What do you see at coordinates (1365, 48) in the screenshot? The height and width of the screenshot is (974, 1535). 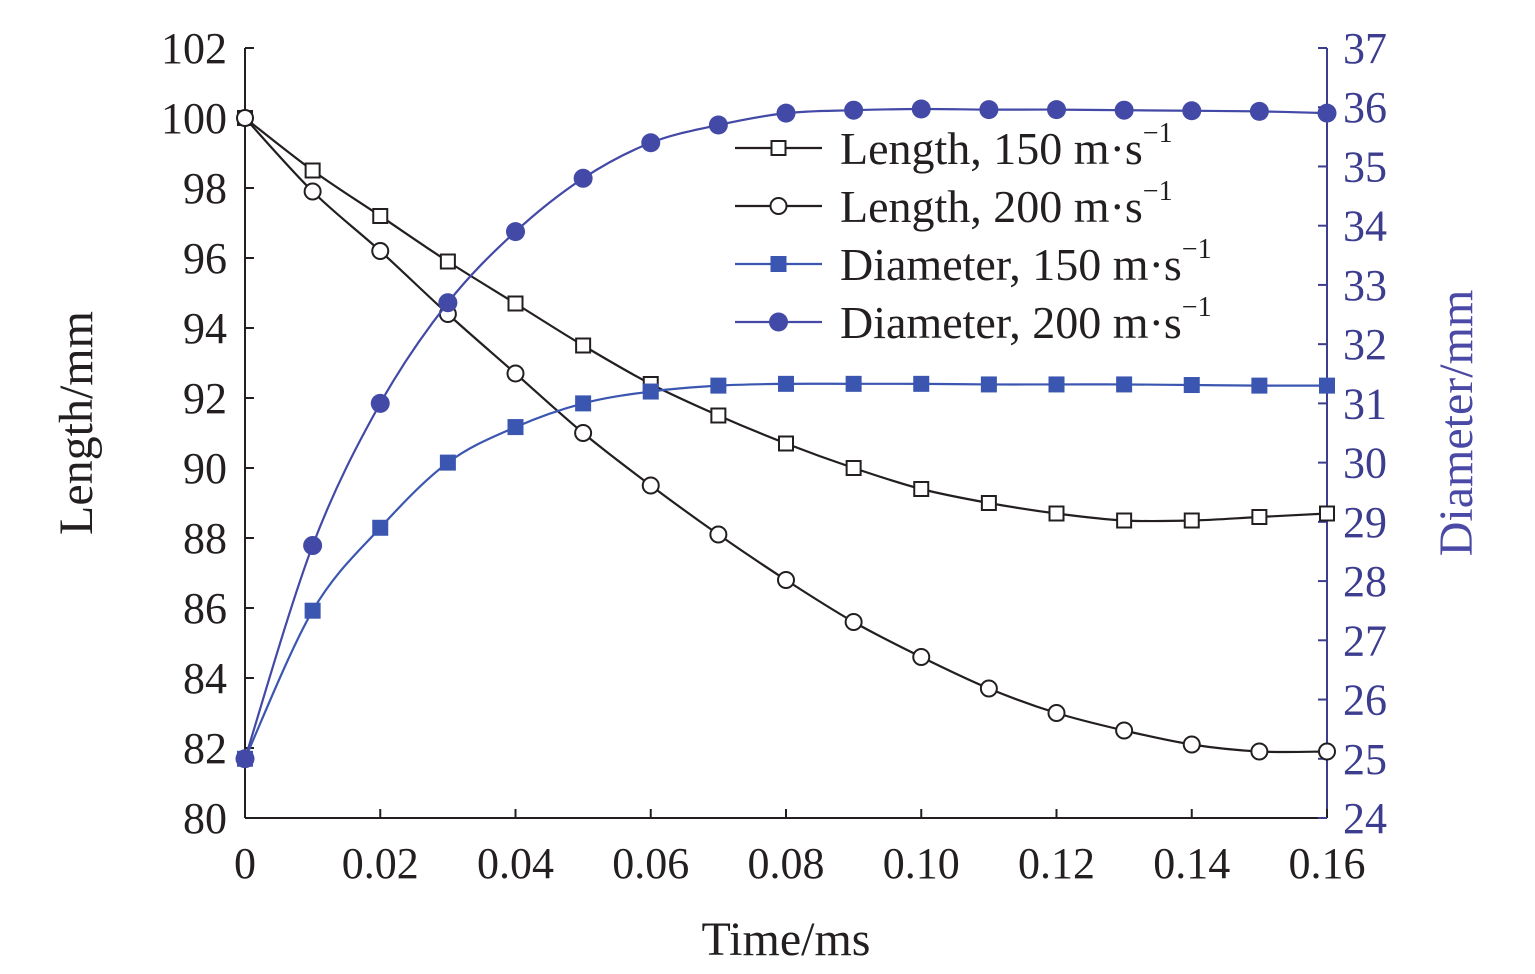 I see `y-tick-label-right: 37` at bounding box center [1365, 48].